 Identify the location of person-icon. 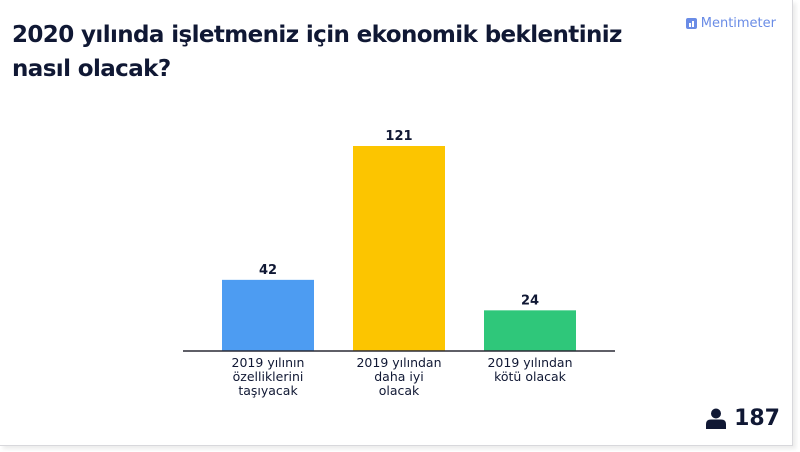
(716, 418).